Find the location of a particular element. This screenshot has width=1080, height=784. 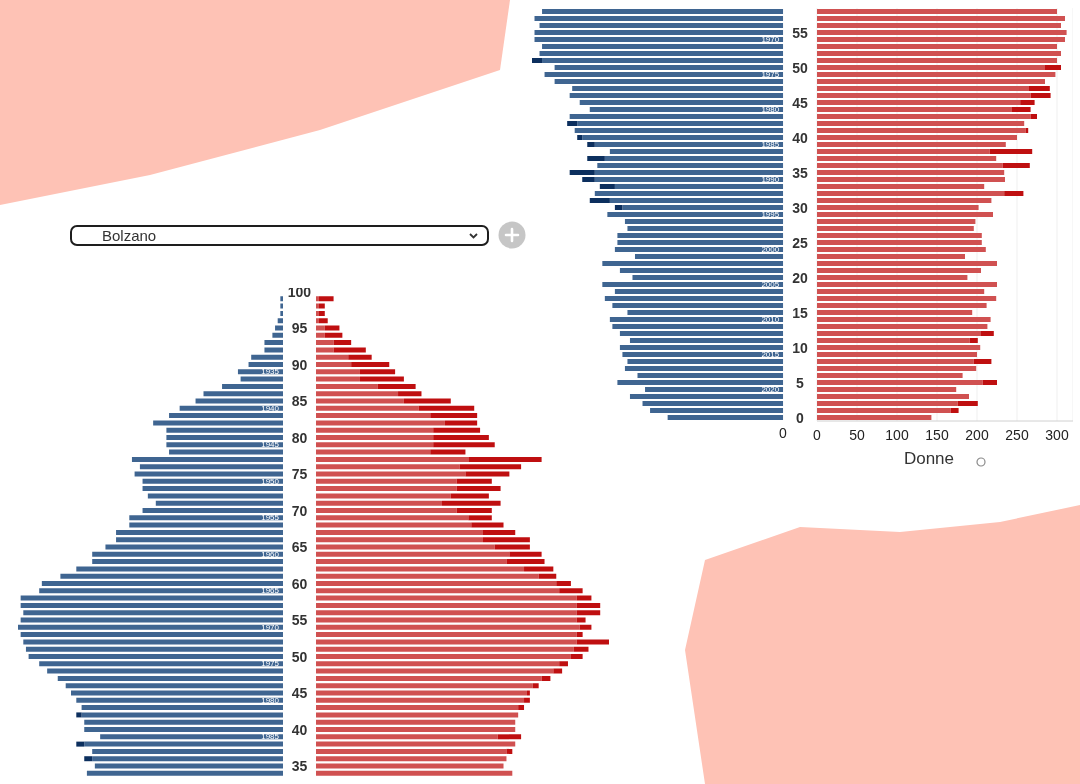

y-tick-label: 80 is located at coordinates (299, 437).